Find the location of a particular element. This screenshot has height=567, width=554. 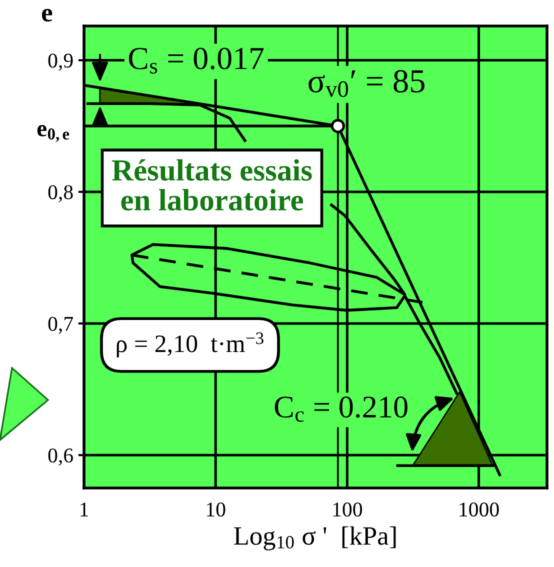

x-tick-label: 1000 is located at coordinates (479, 509).